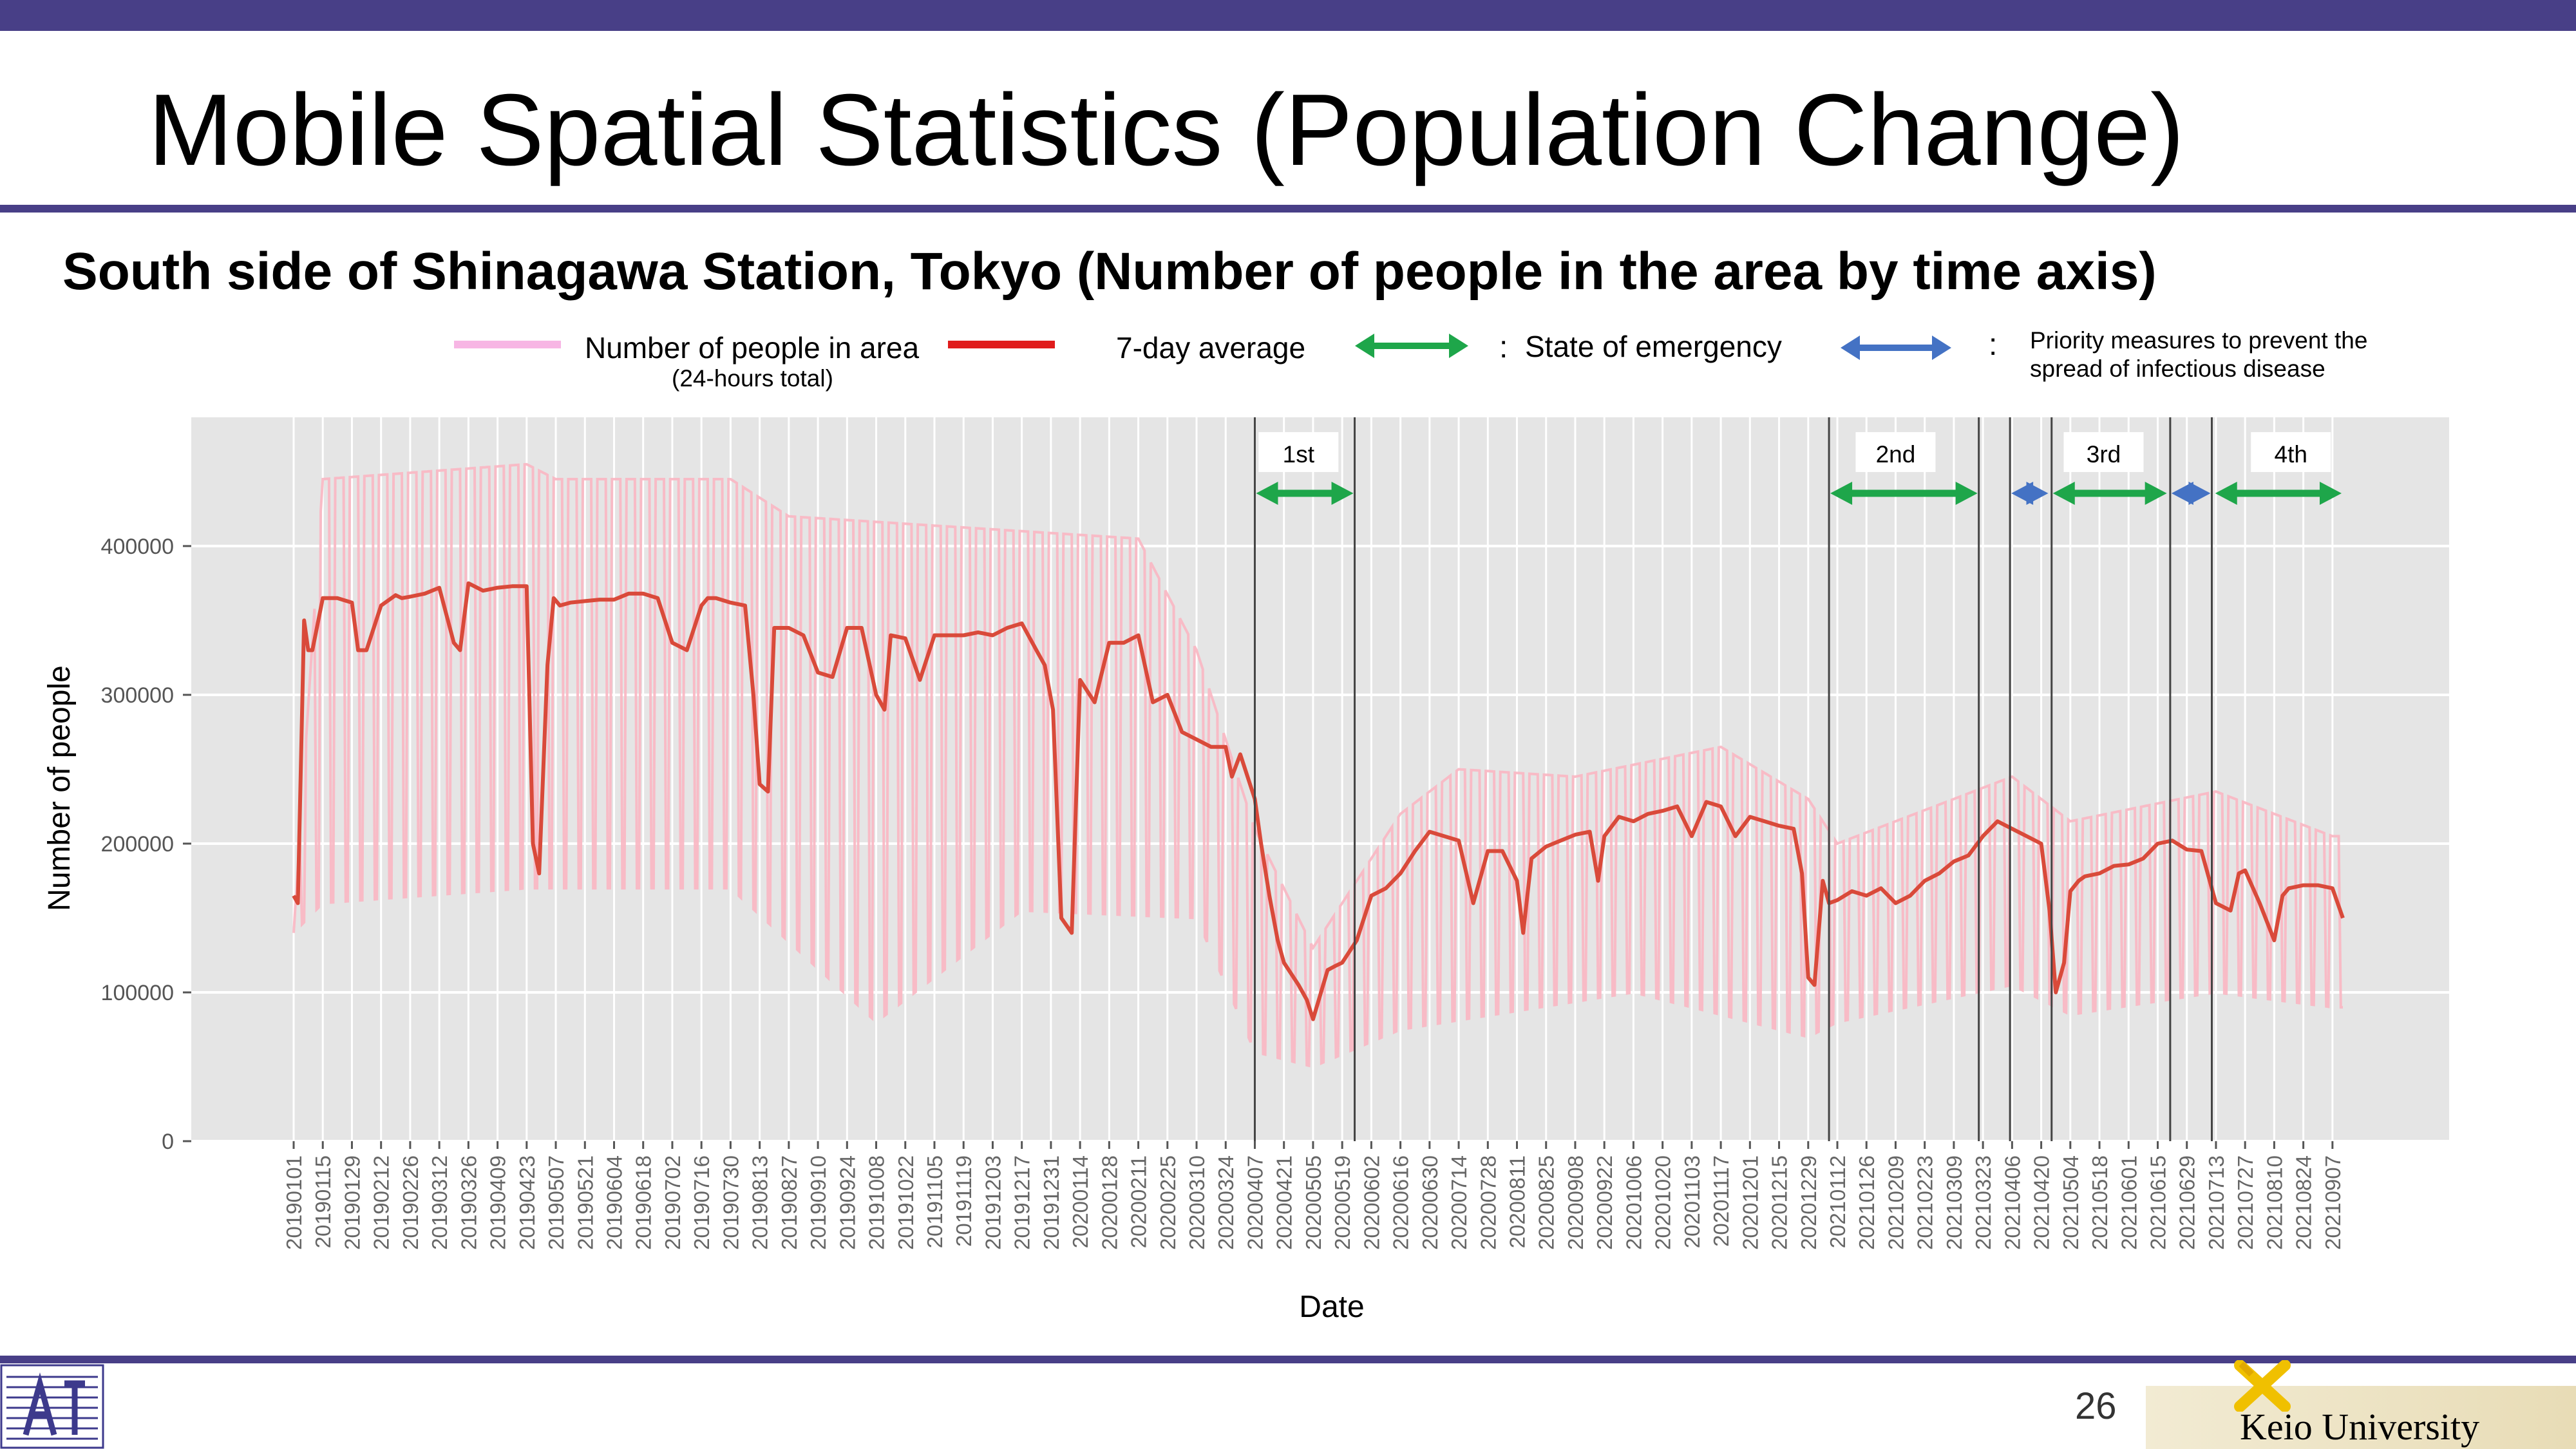 This screenshot has height=1449, width=2576. I want to click on wave-label: 4th, so click(2291, 454).